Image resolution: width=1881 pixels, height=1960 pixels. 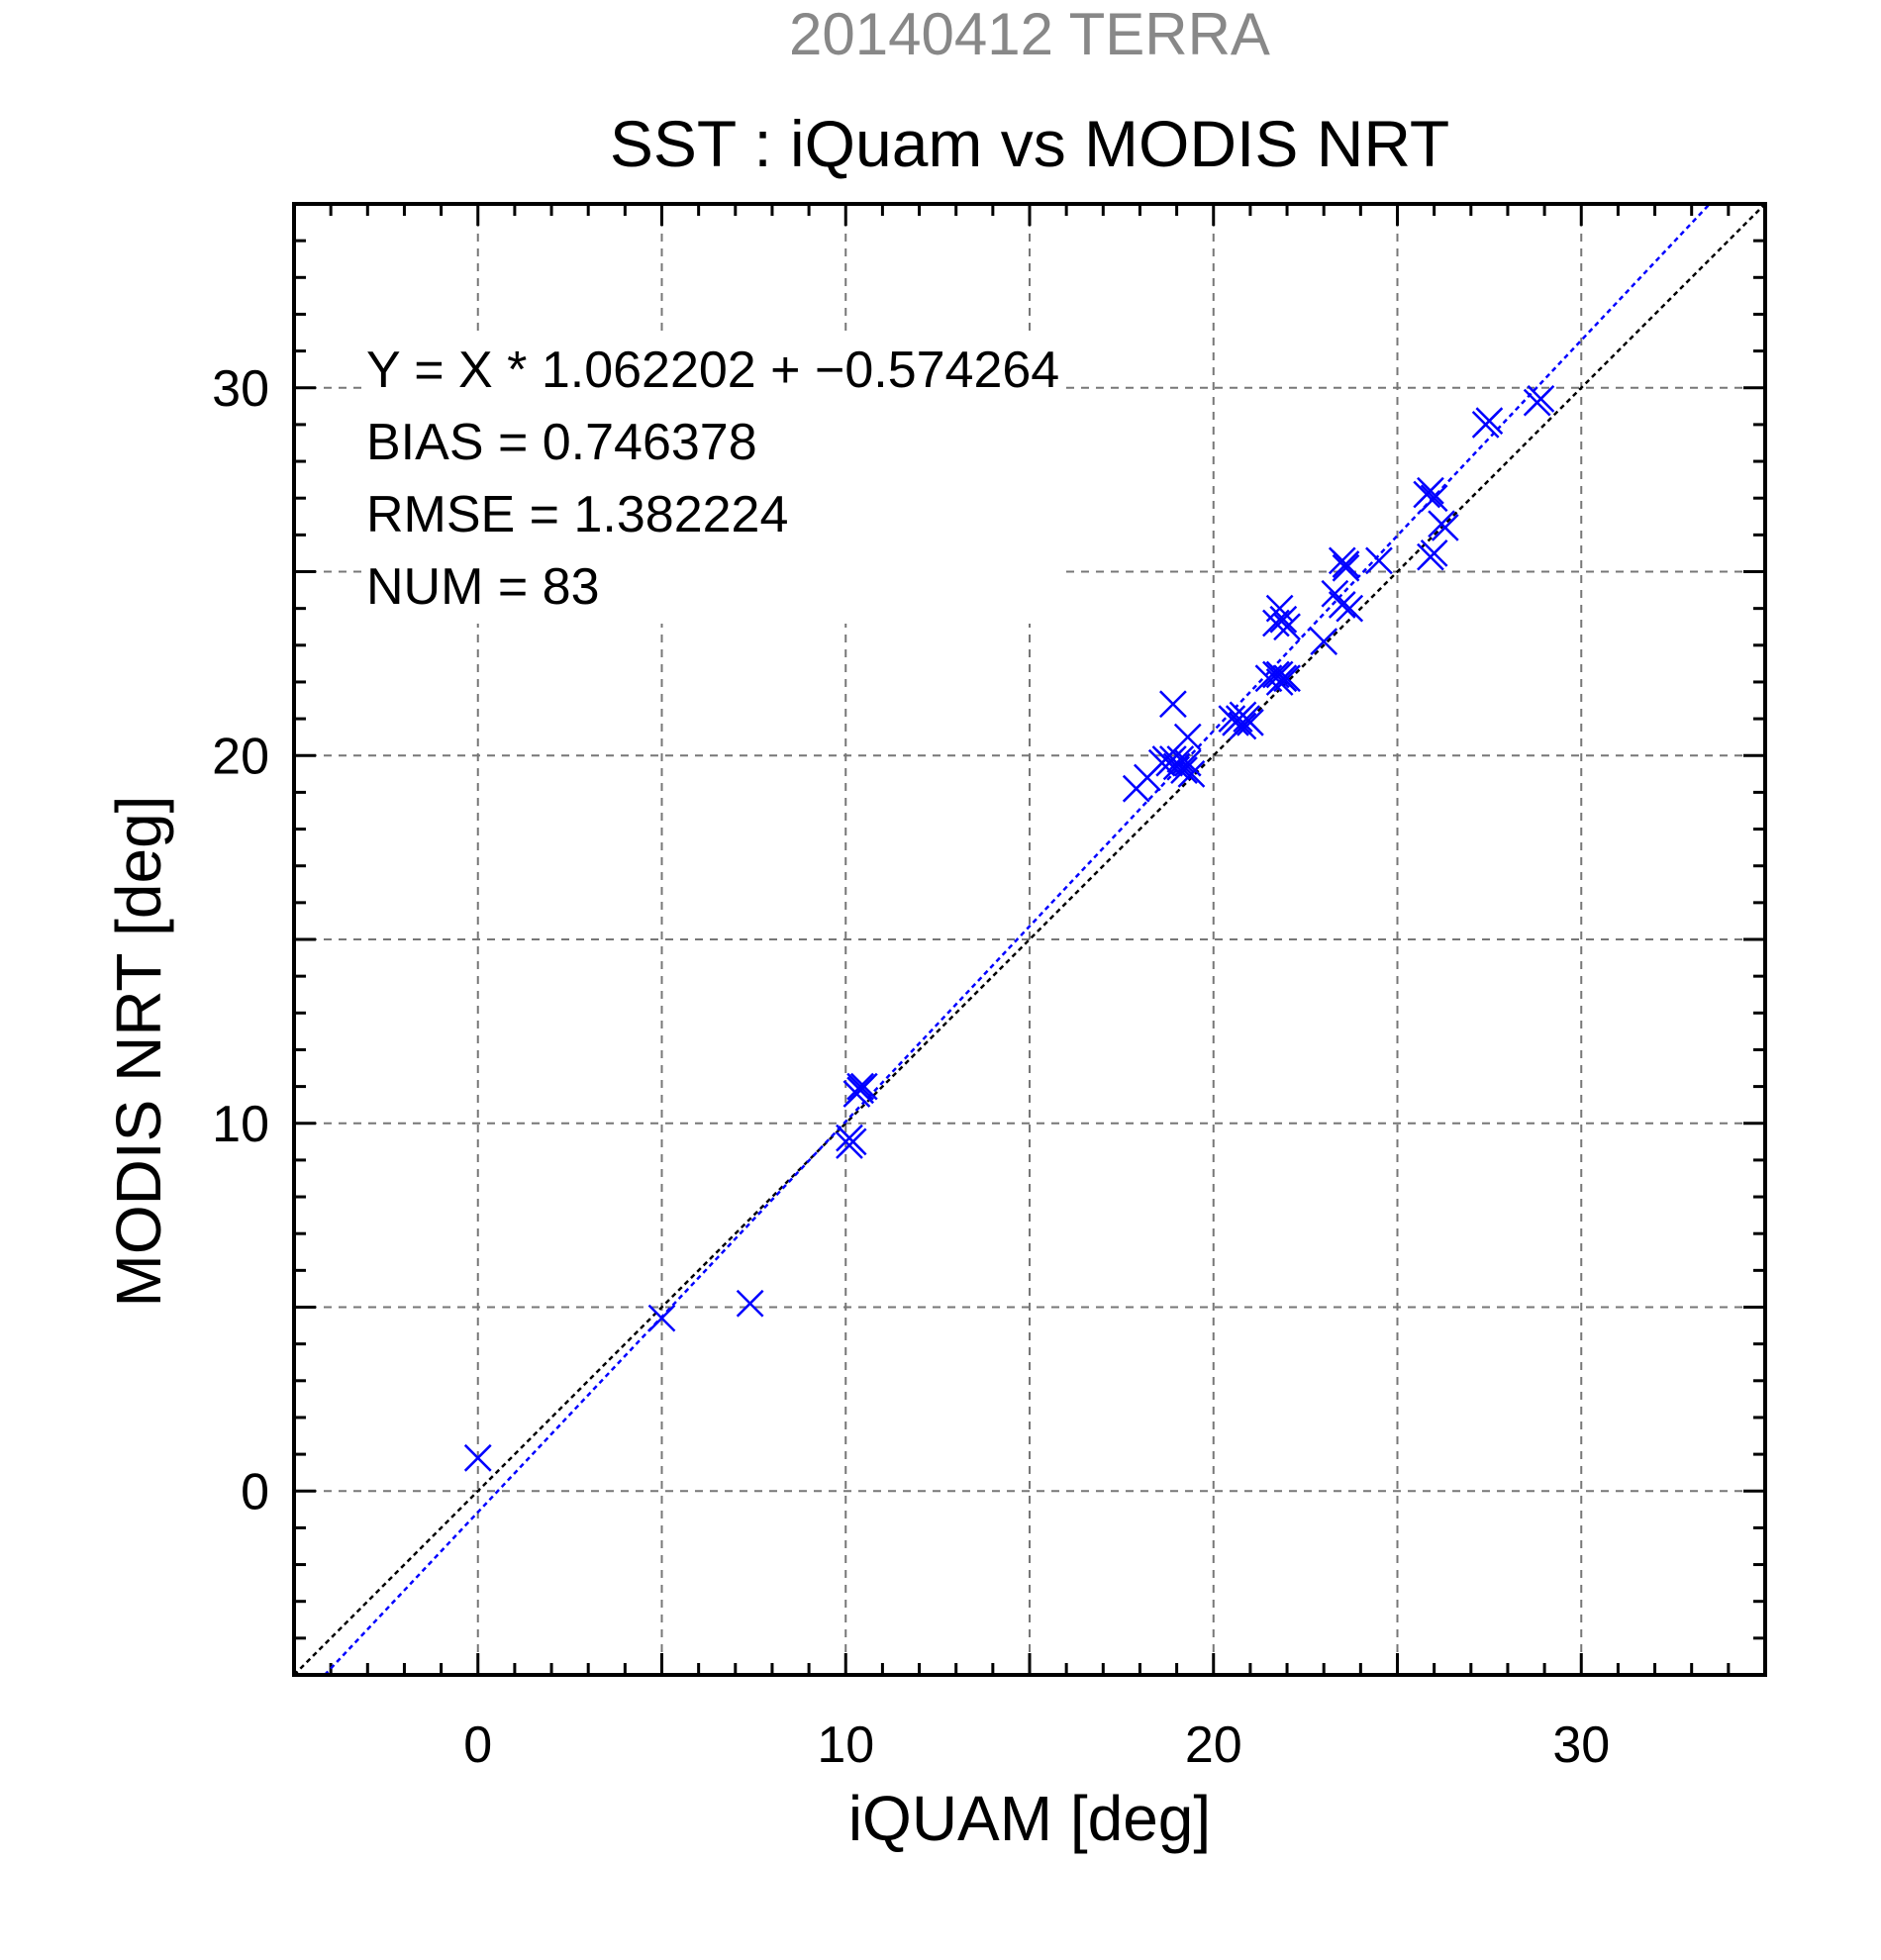 I want to click on chart-subtitle: SST : iQuam vs MODIS NRT, so click(x=1030, y=143).